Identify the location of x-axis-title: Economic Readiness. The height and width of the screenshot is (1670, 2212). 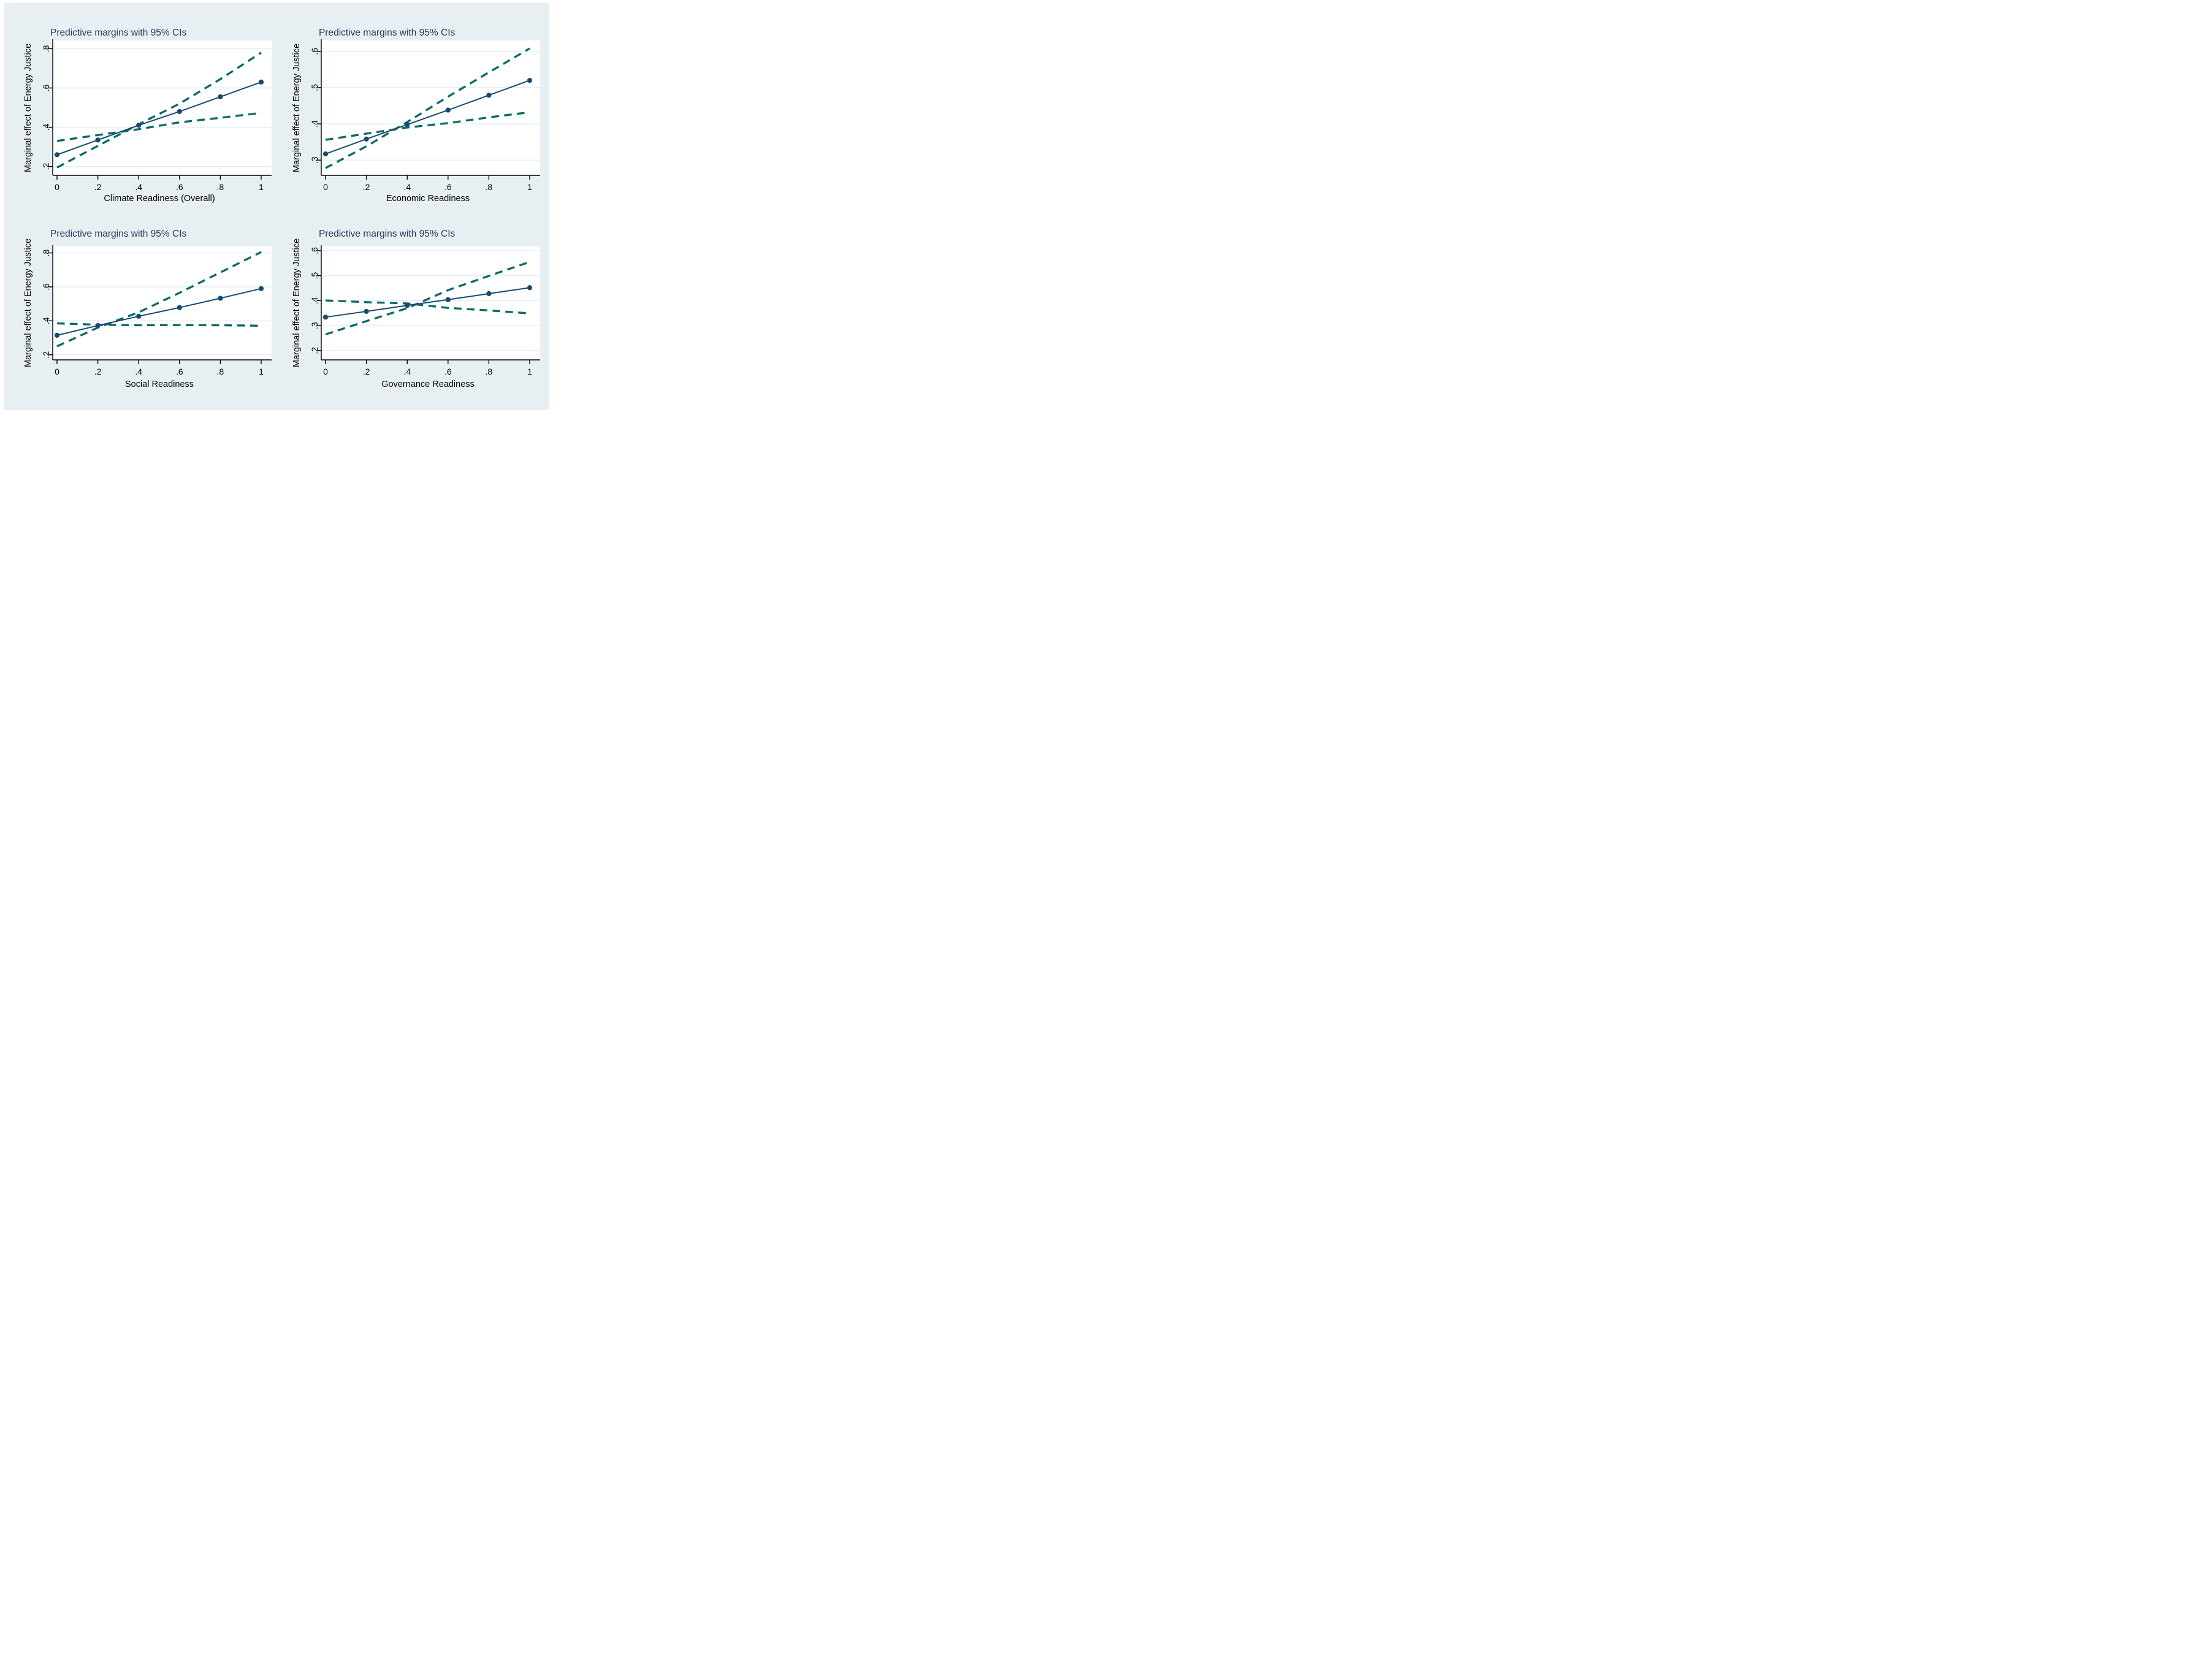
(428, 199).